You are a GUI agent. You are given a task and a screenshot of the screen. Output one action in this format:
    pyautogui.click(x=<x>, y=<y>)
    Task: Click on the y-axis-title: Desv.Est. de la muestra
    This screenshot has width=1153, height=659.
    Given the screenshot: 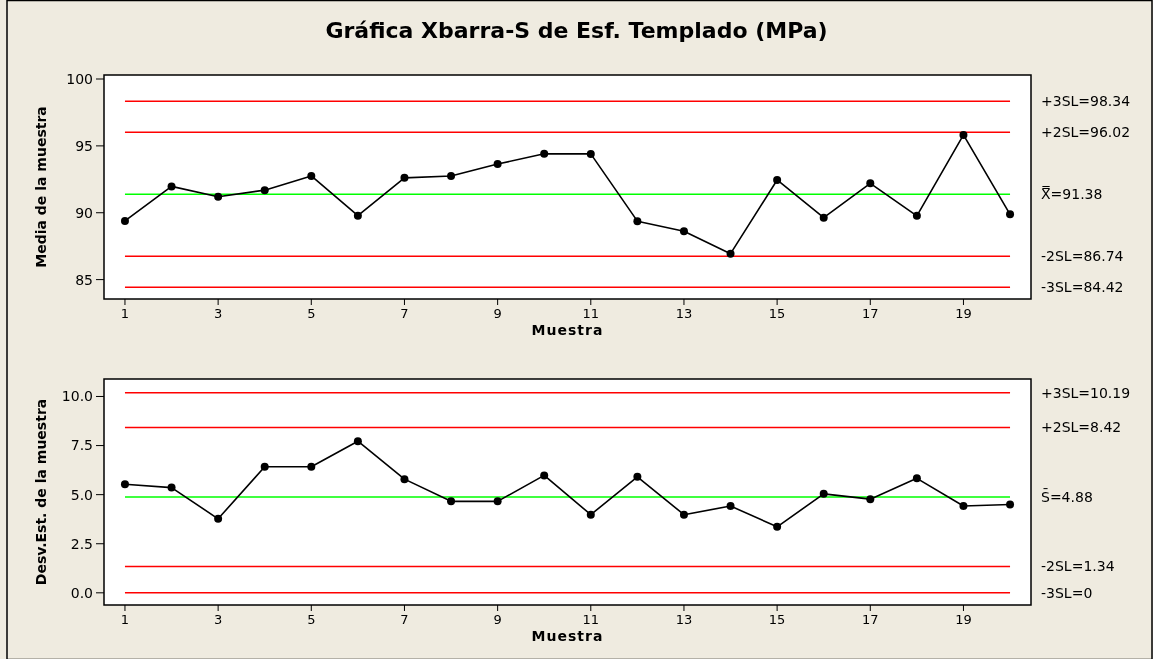 What is the action you would take?
    pyautogui.click(x=41, y=492)
    